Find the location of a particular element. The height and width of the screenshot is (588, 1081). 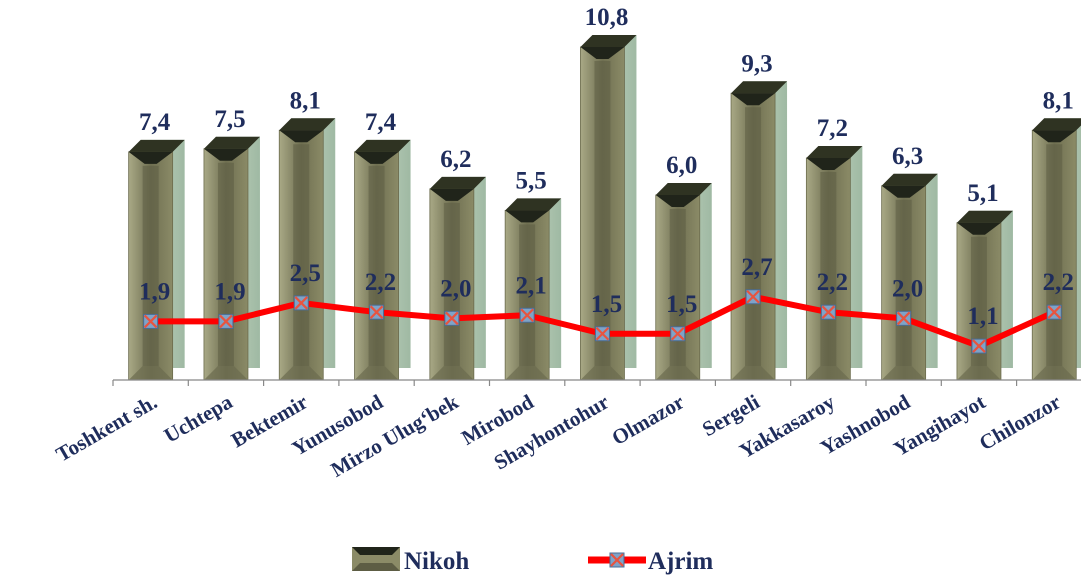

bar-data-label: 6,2 is located at coordinates (455, 159).